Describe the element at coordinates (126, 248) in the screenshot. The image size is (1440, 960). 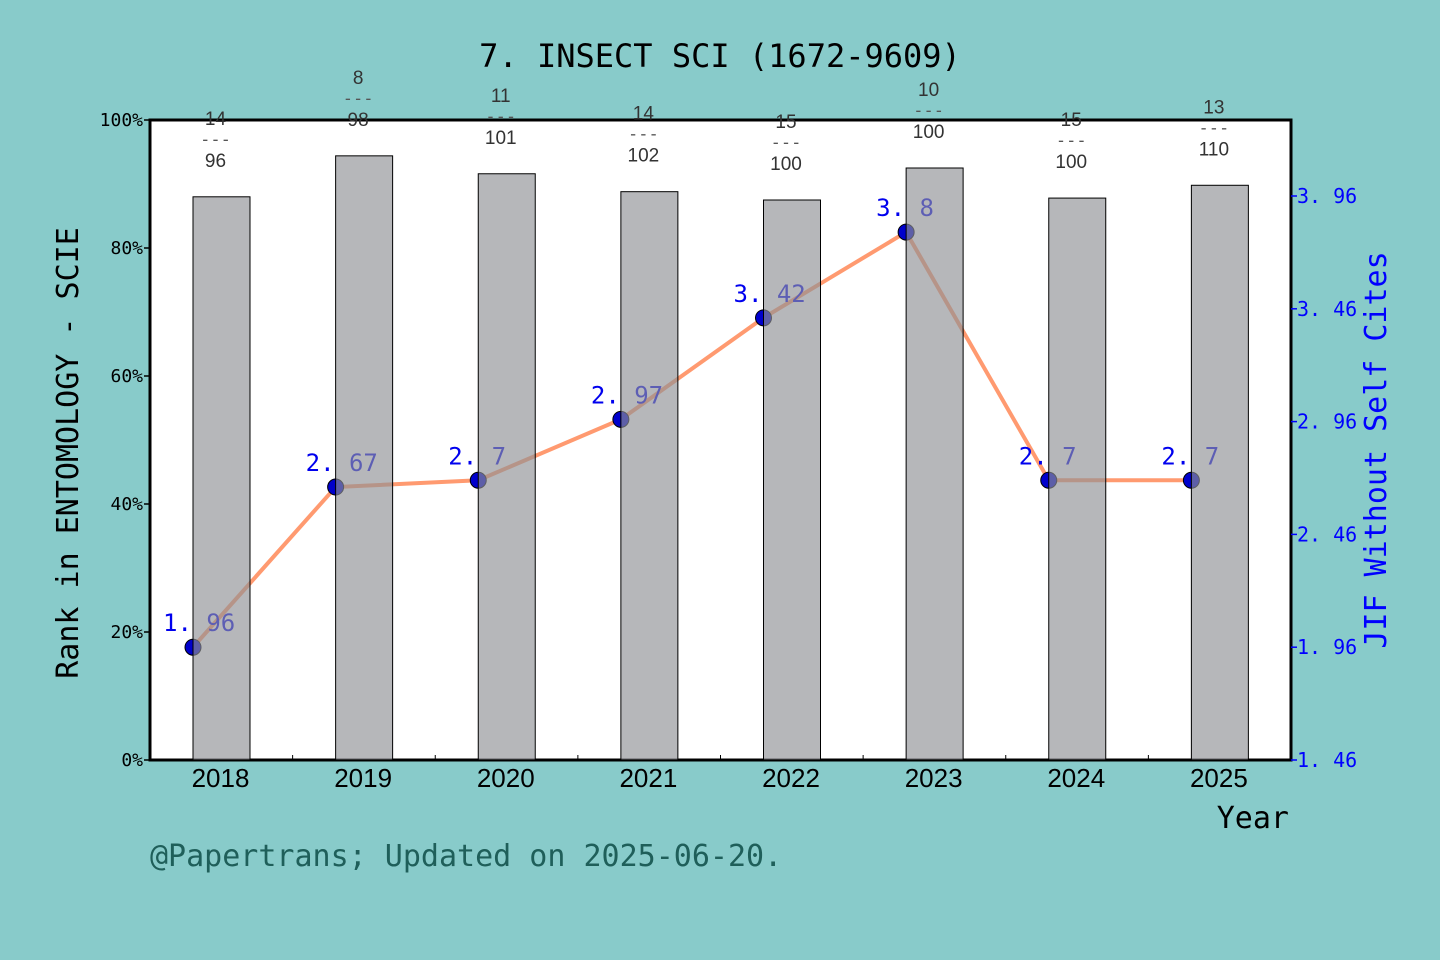
I see `y-tick-label: 80%` at that location.